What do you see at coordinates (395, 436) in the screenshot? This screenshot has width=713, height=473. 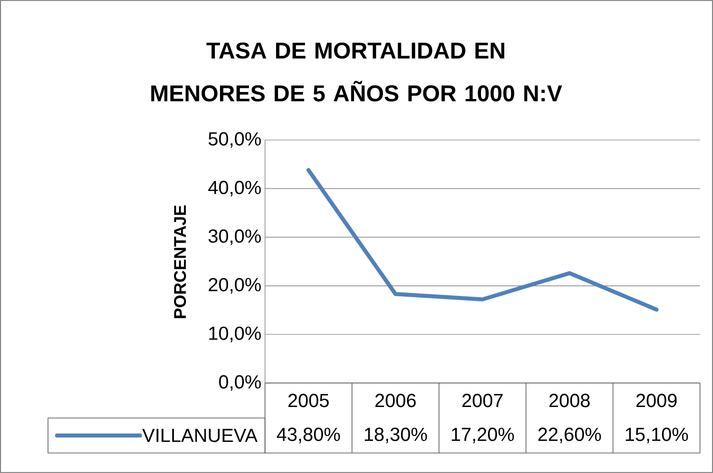 I see `data-label: 18,30%` at bounding box center [395, 436].